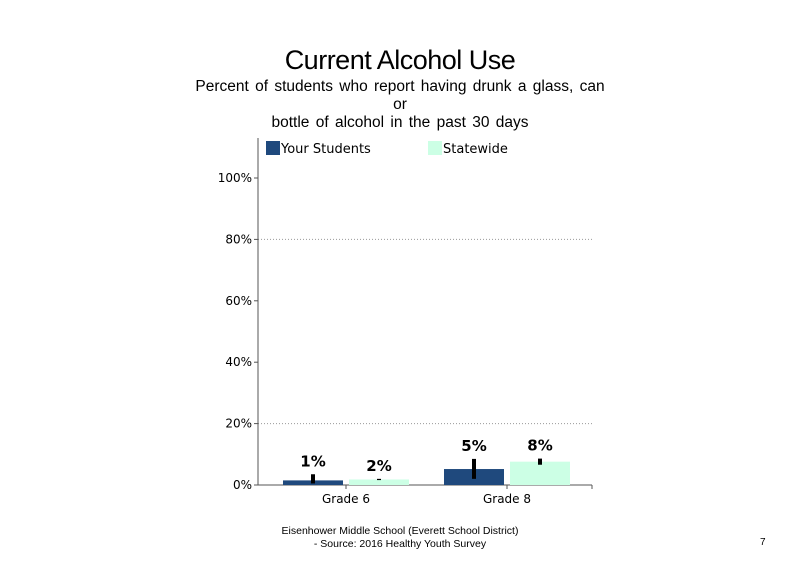 The width and height of the screenshot is (800, 568). What do you see at coordinates (473, 446) in the screenshot?
I see `data-label: 5%` at bounding box center [473, 446].